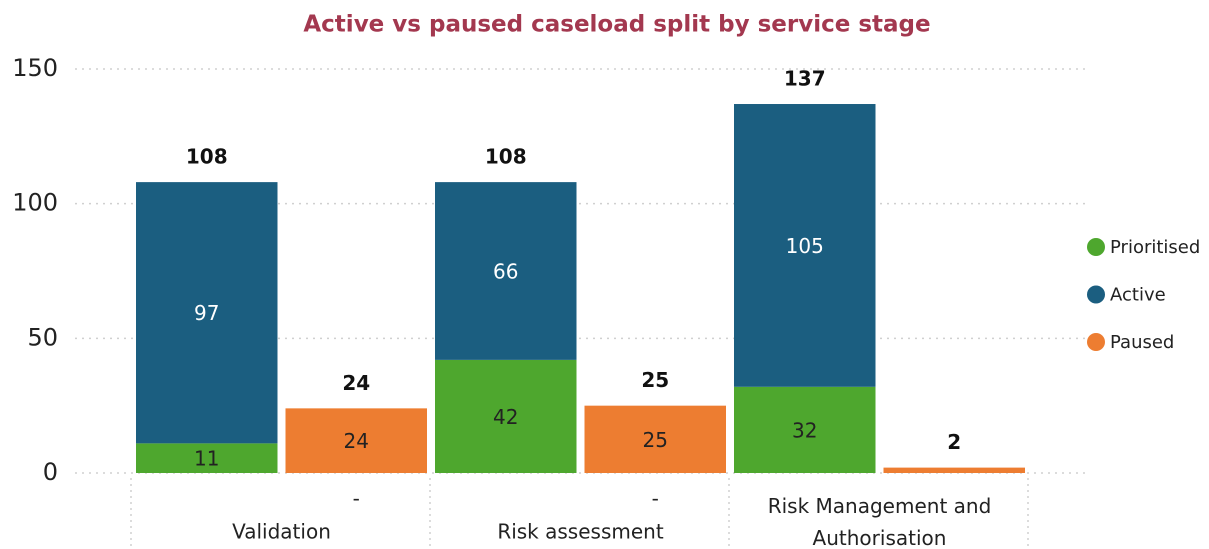 The image size is (1209, 549). I want to click on total-label: 25, so click(655, 380).